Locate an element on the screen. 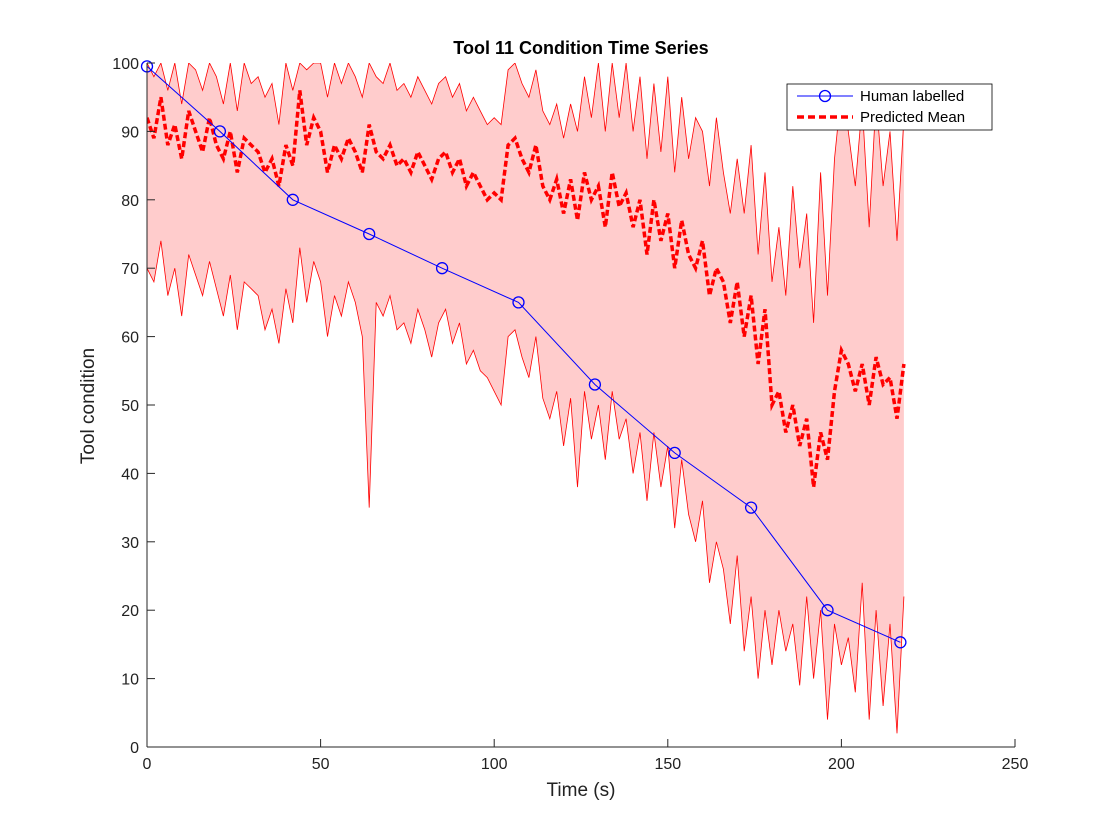 This screenshot has width=1120, height=840. y-tick-label: 50 is located at coordinates (130, 406).